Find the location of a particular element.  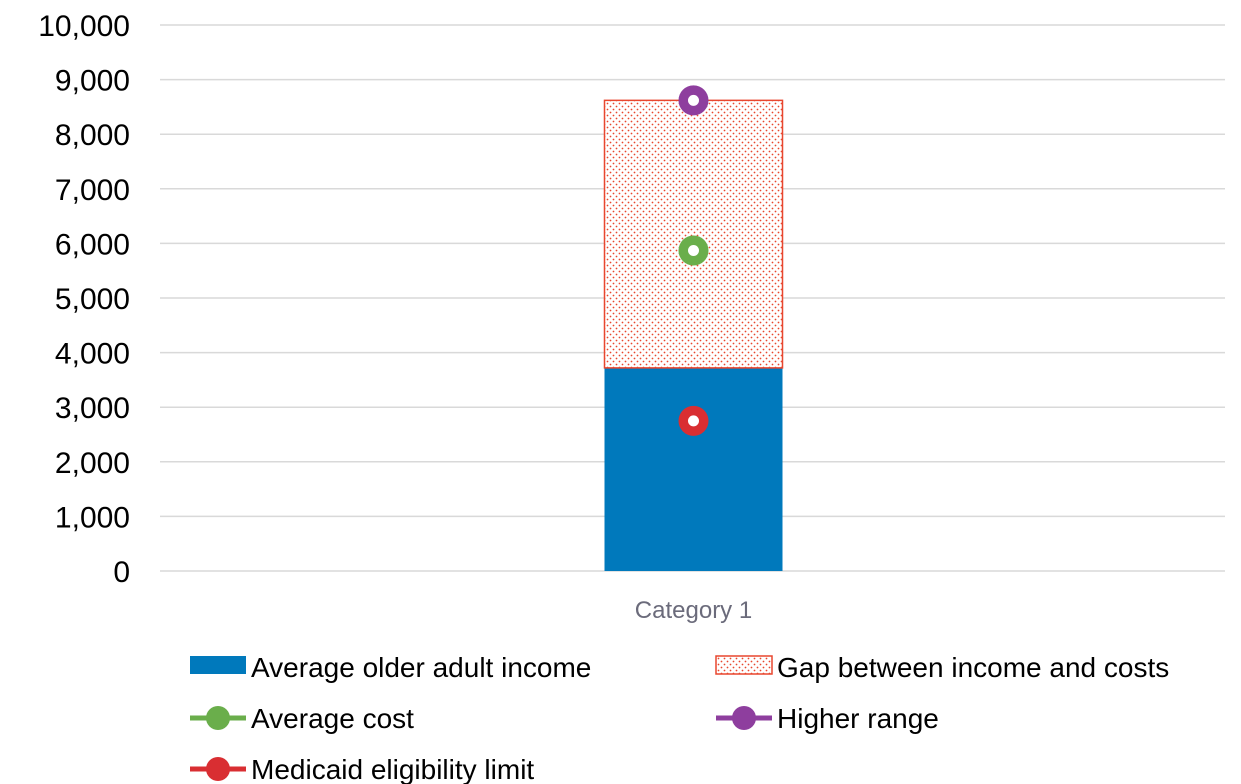

y-tick-label: 10,000 is located at coordinates (84, 26).